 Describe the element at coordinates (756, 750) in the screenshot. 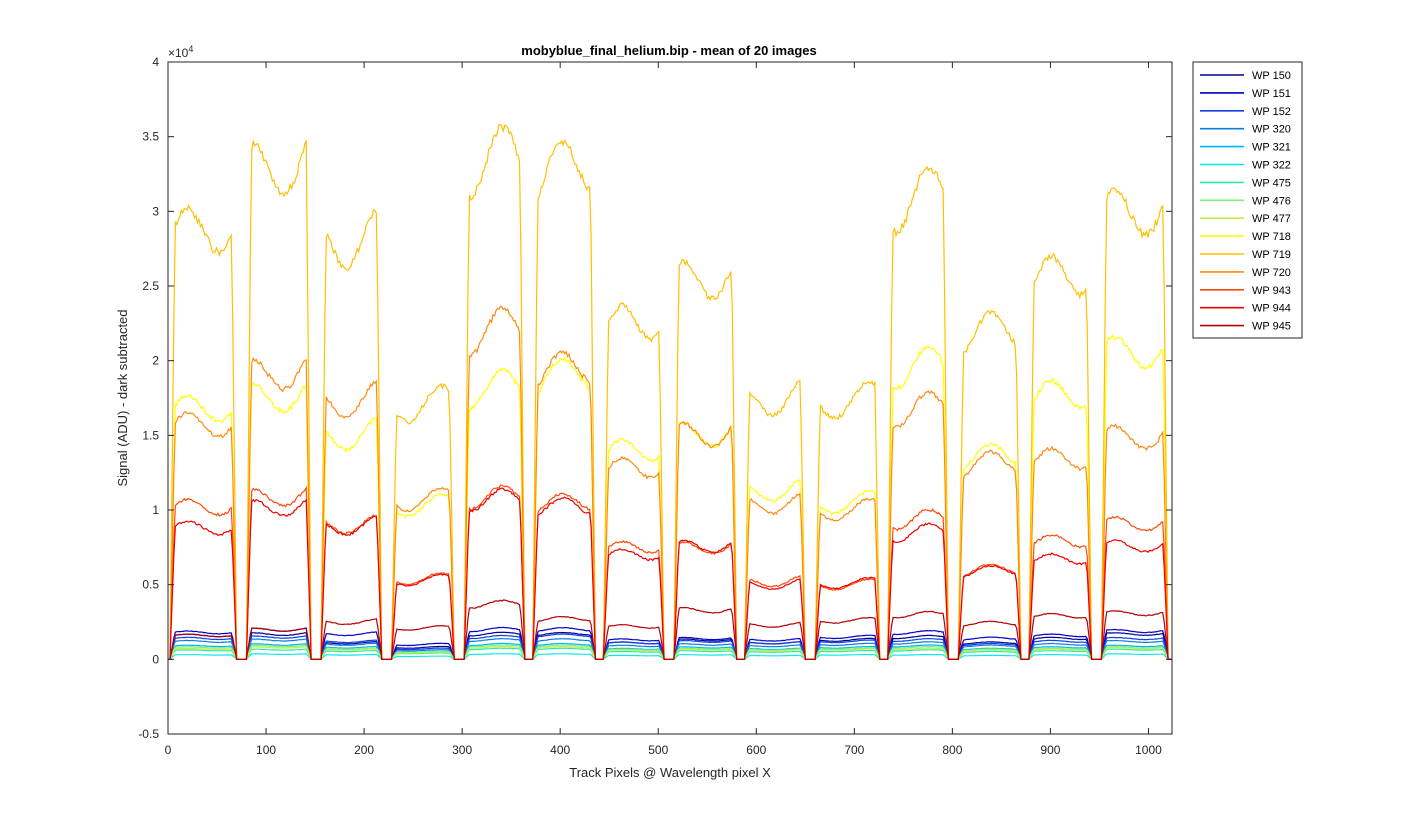

I see `x-tick-label: 600` at that location.